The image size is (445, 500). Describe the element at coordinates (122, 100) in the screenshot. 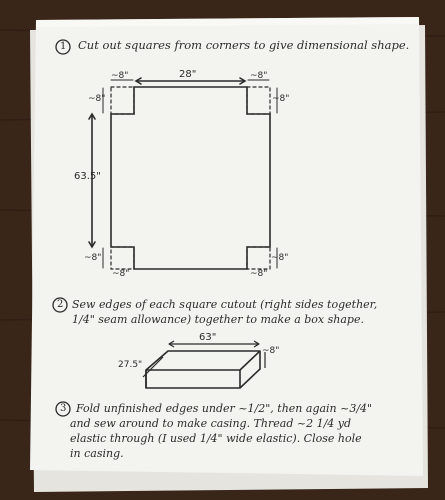

I see `corner-cutout-top-left` at that location.